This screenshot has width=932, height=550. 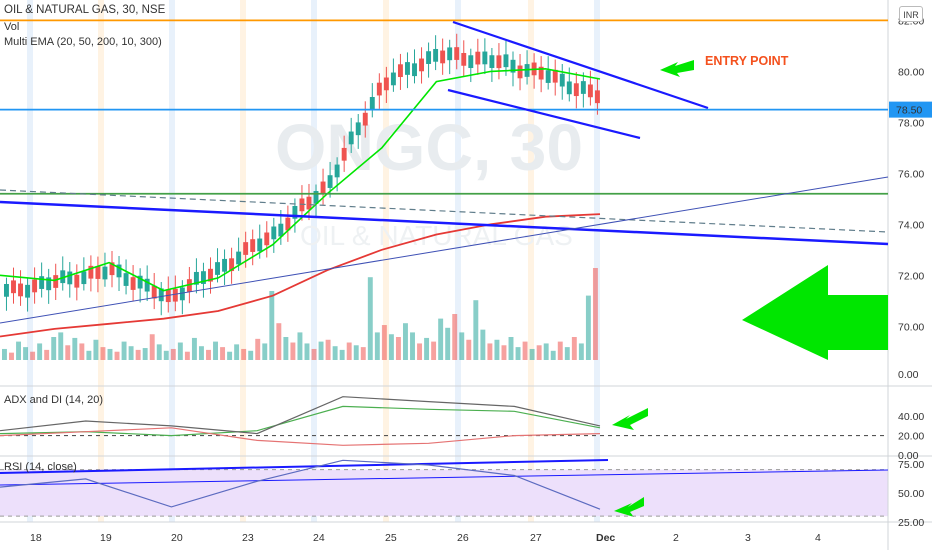 What do you see at coordinates (818, 538) in the screenshot?
I see `time-tick-label: 4` at bounding box center [818, 538].